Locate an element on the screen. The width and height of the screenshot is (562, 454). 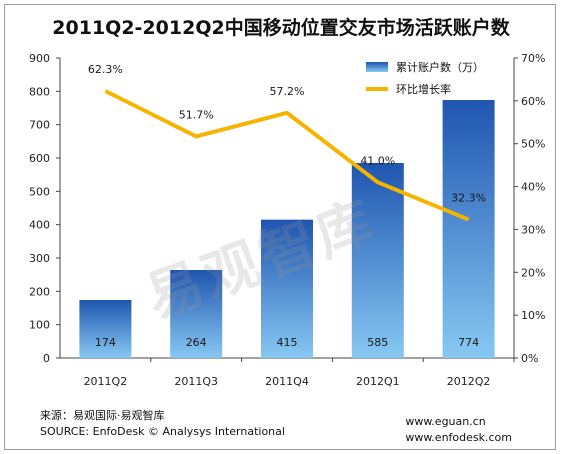
y-right-tick-label: 0% is located at coordinates (529, 358).